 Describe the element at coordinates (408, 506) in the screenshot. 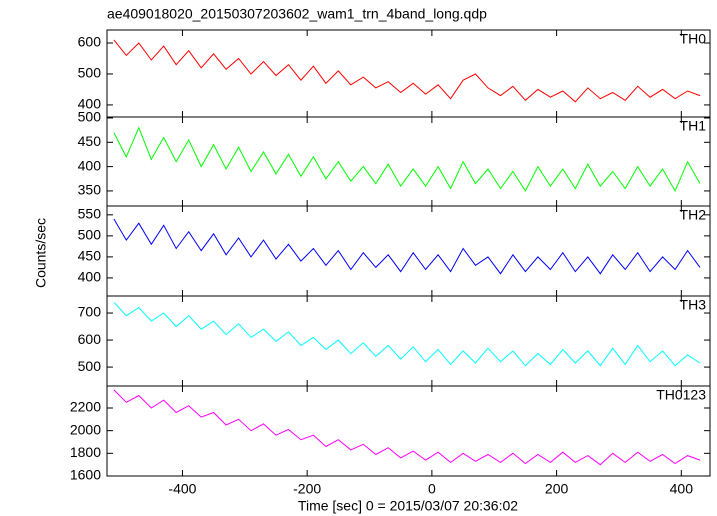

I see `x-axis-label: Time [sec] 0 = 2015/03/07 20:36:02` at that location.